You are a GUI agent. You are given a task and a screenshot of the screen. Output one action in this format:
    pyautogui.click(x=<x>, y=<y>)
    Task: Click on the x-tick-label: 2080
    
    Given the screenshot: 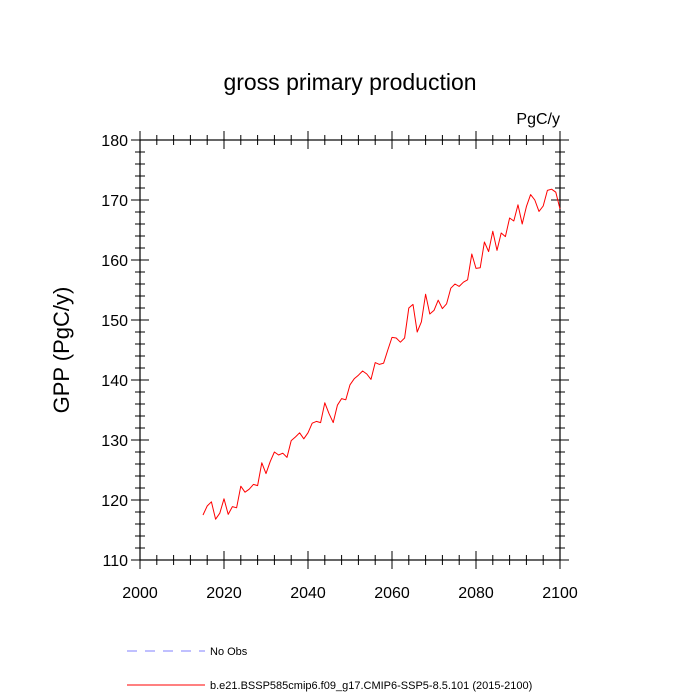 What is the action you would take?
    pyautogui.click(x=476, y=593)
    